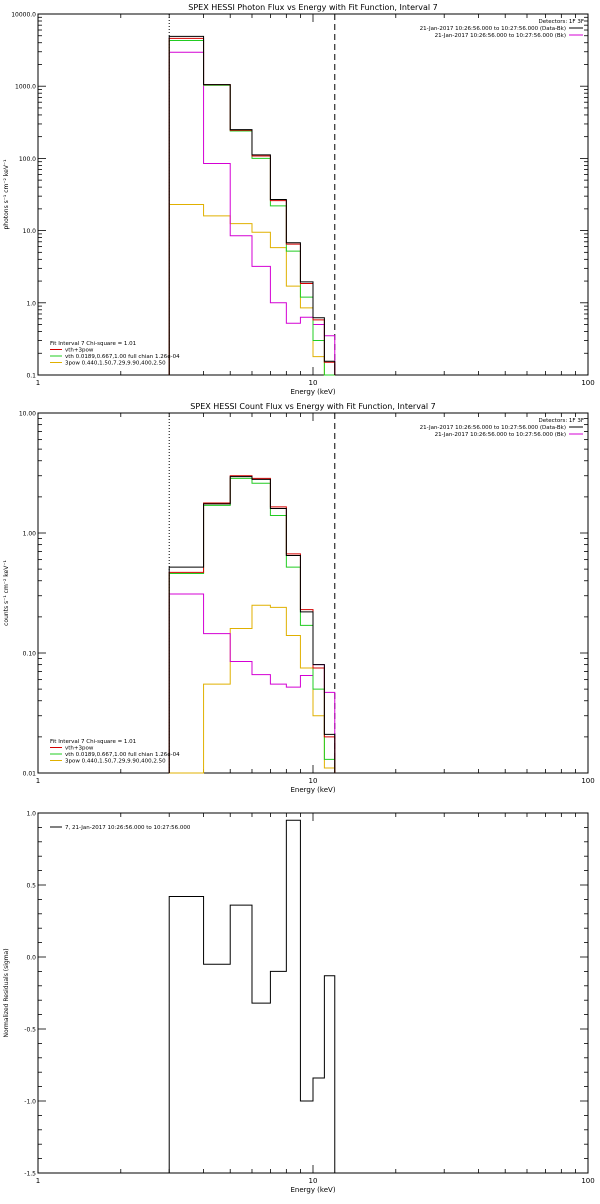 The width and height of the screenshot is (600, 1204). Describe the element at coordinates (30, 1174) in the screenshot. I see `y-tick-label: -1.5` at that location.